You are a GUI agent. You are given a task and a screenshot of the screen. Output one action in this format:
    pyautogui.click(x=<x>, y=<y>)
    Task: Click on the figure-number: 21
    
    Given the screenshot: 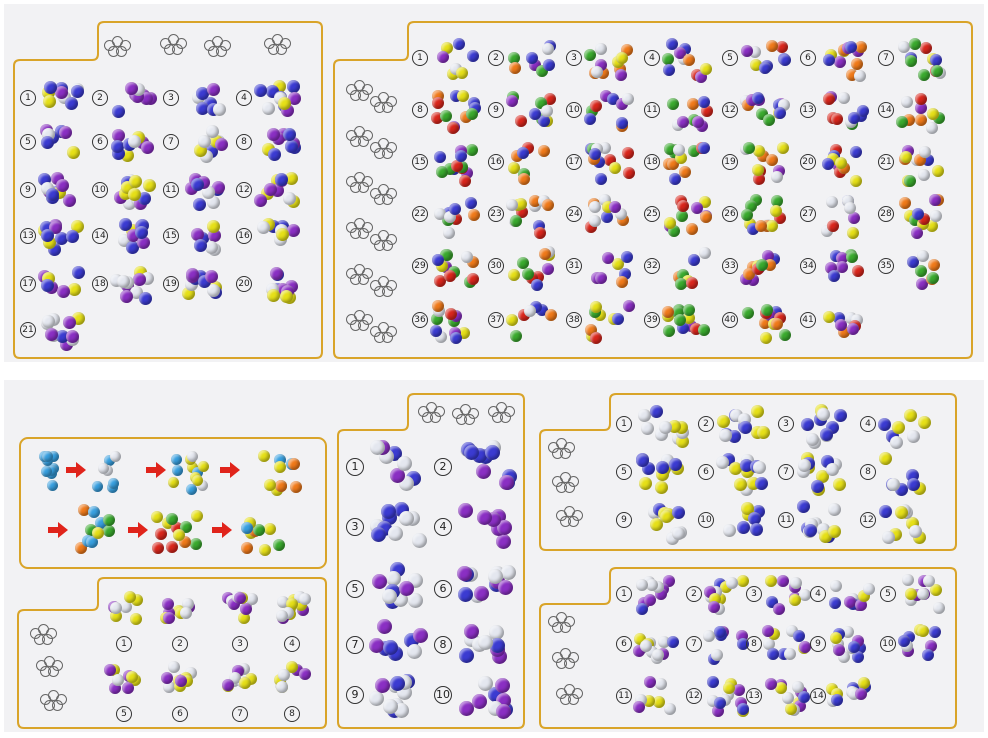 What is the action you would take?
    pyautogui.click(x=886, y=162)
    